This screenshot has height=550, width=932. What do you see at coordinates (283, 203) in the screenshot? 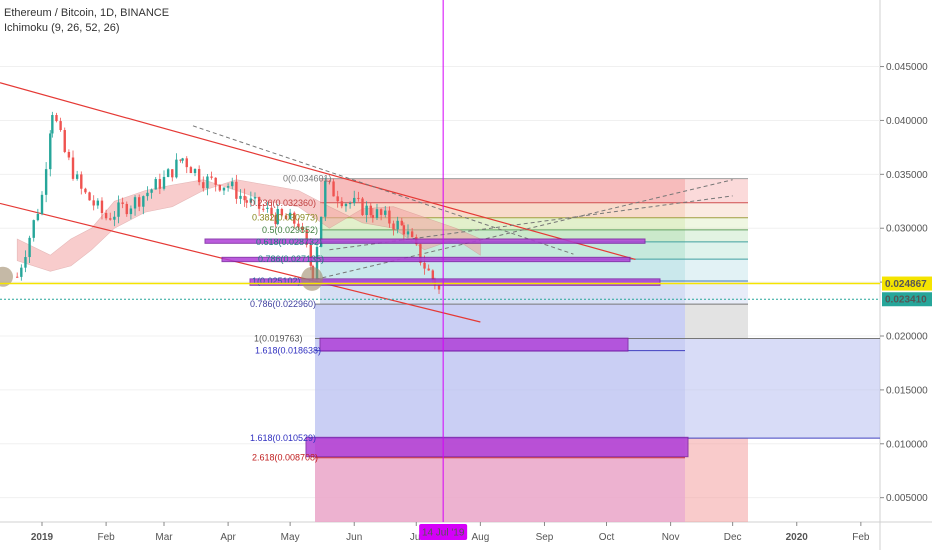
I see `fib-level-label: 0.236(0.032360)` at bounding box center [283, 203].